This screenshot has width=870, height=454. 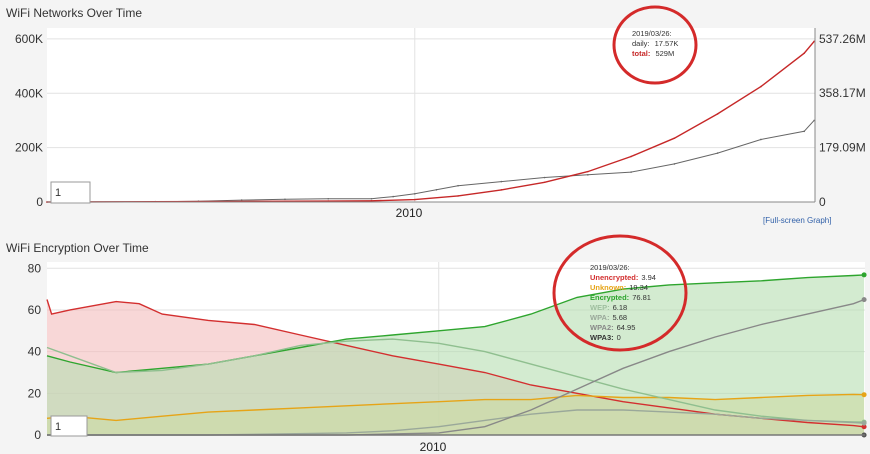 I want to click on encryption-endpoint-Encrypted, so click(x=864, y=275).